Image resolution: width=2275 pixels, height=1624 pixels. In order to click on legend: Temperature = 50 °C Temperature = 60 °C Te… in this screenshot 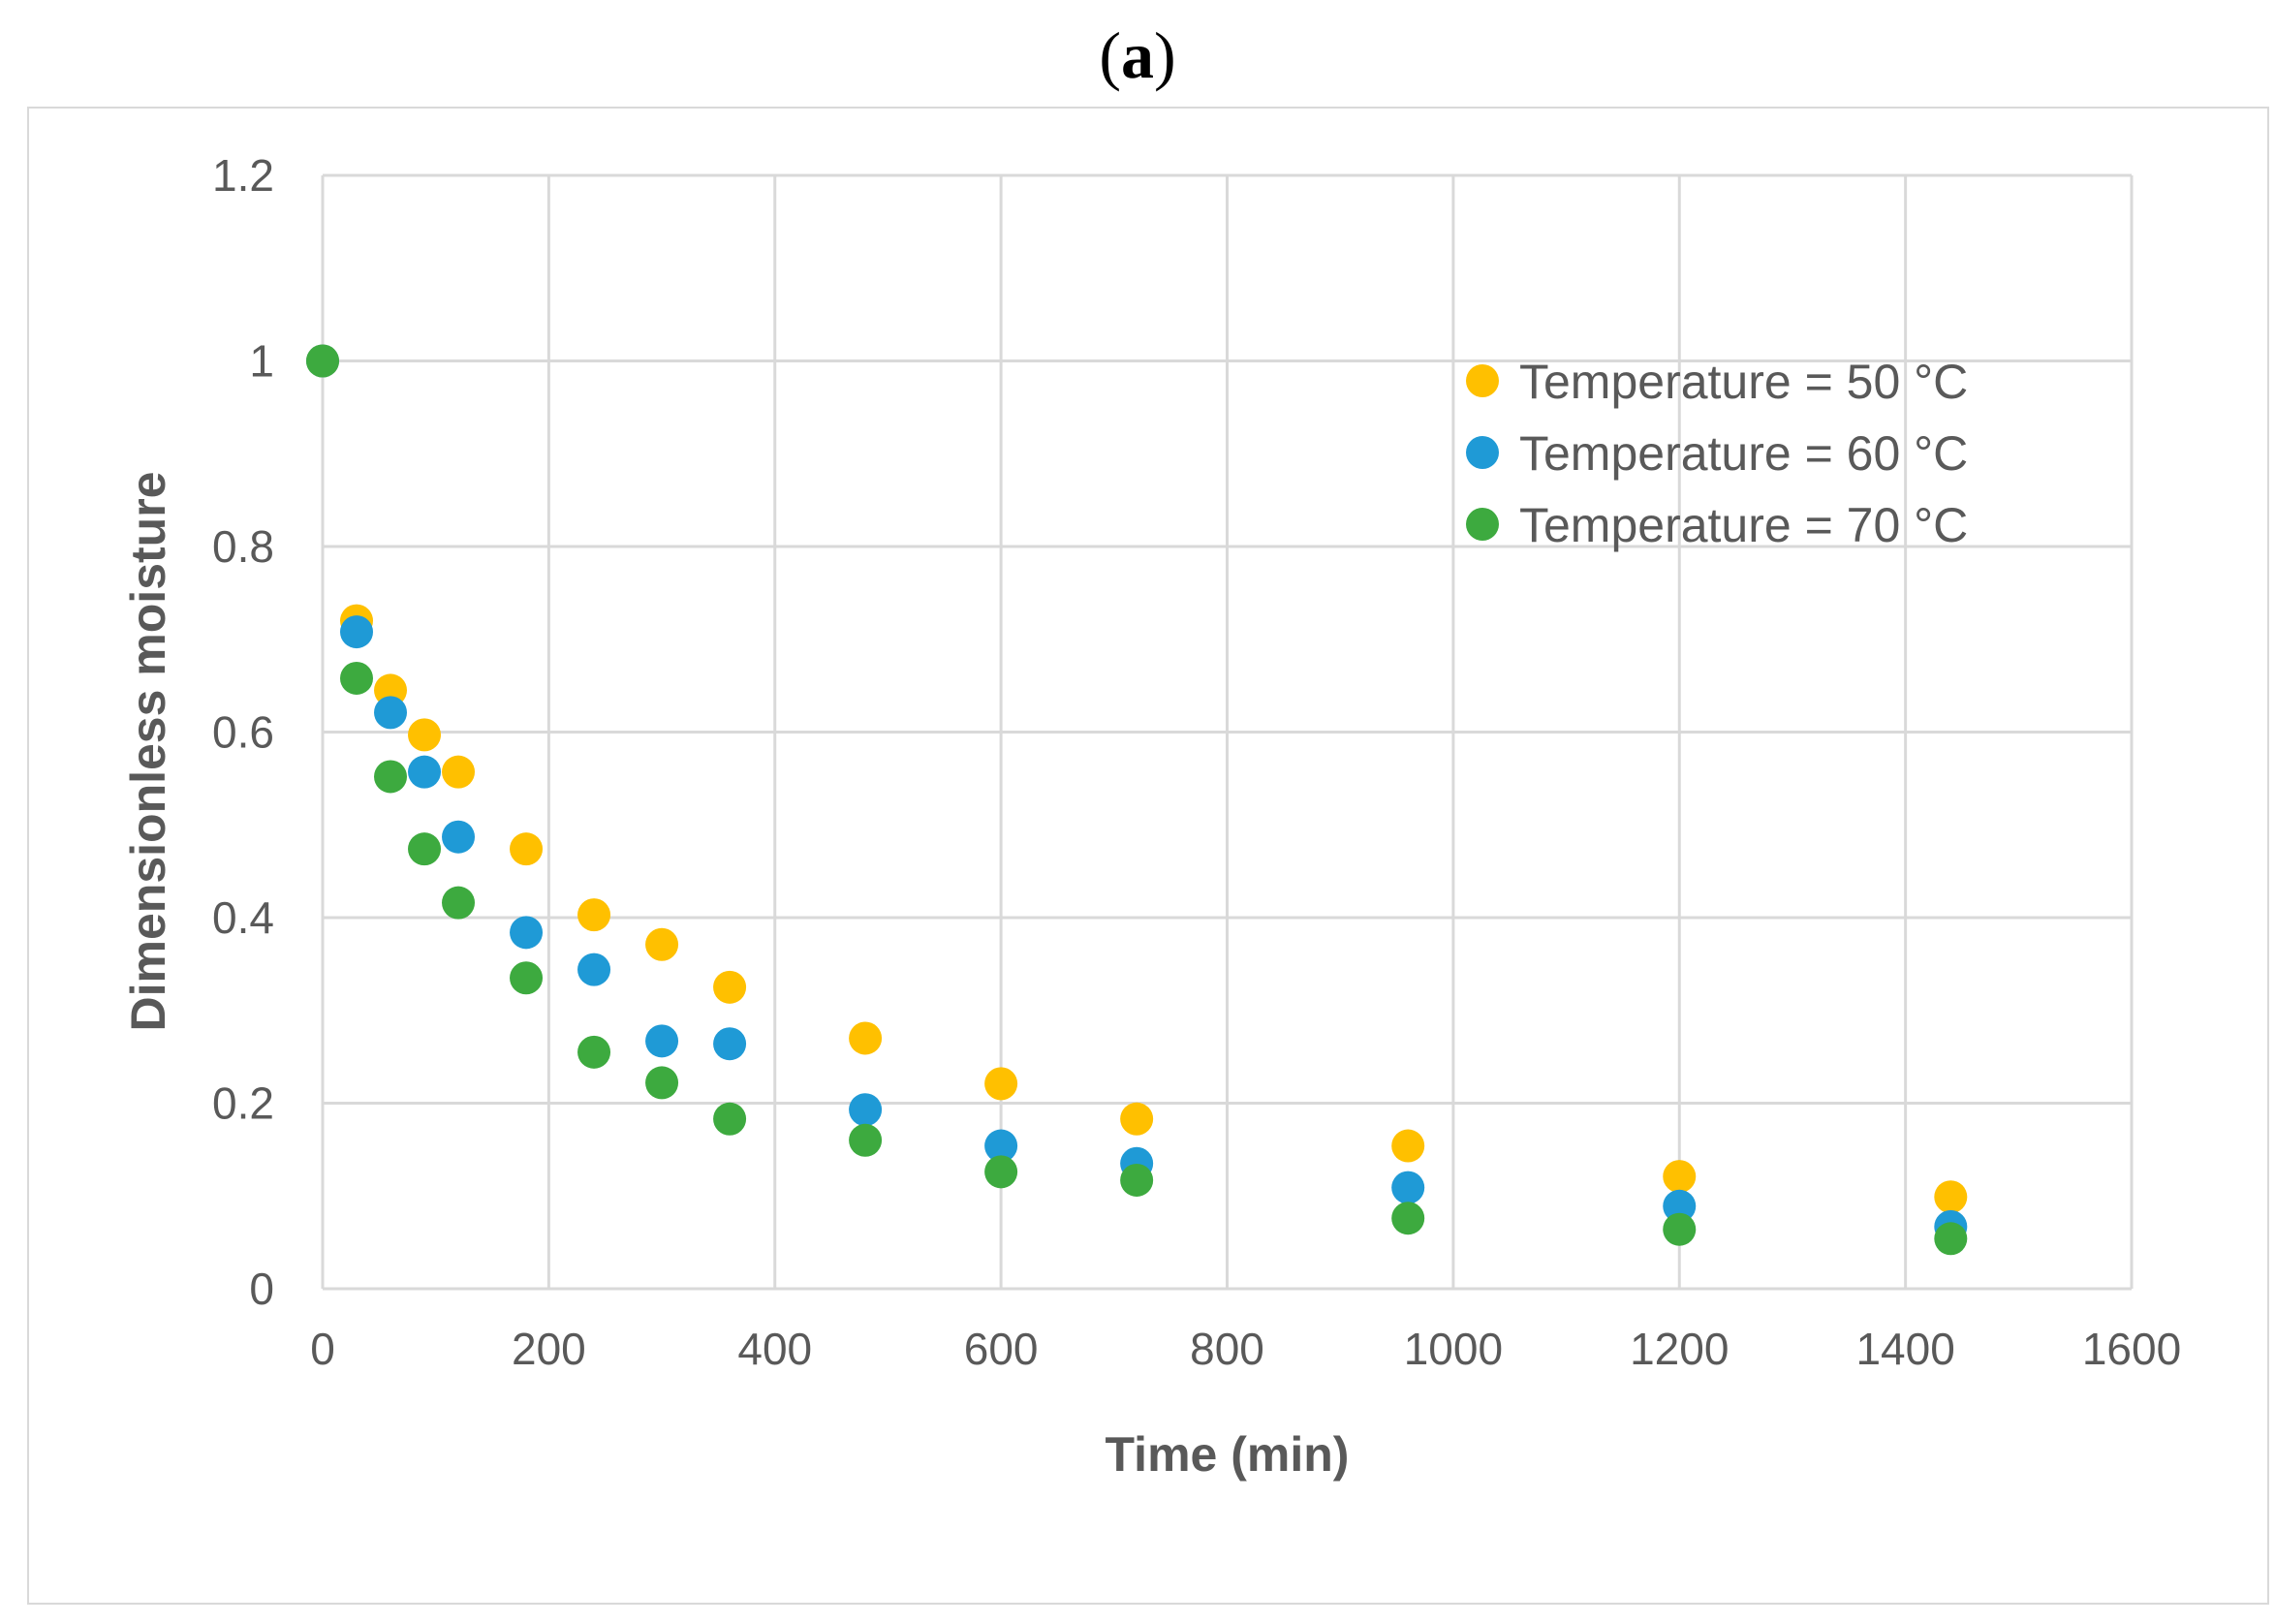, I will do `click(1717, 453)`.